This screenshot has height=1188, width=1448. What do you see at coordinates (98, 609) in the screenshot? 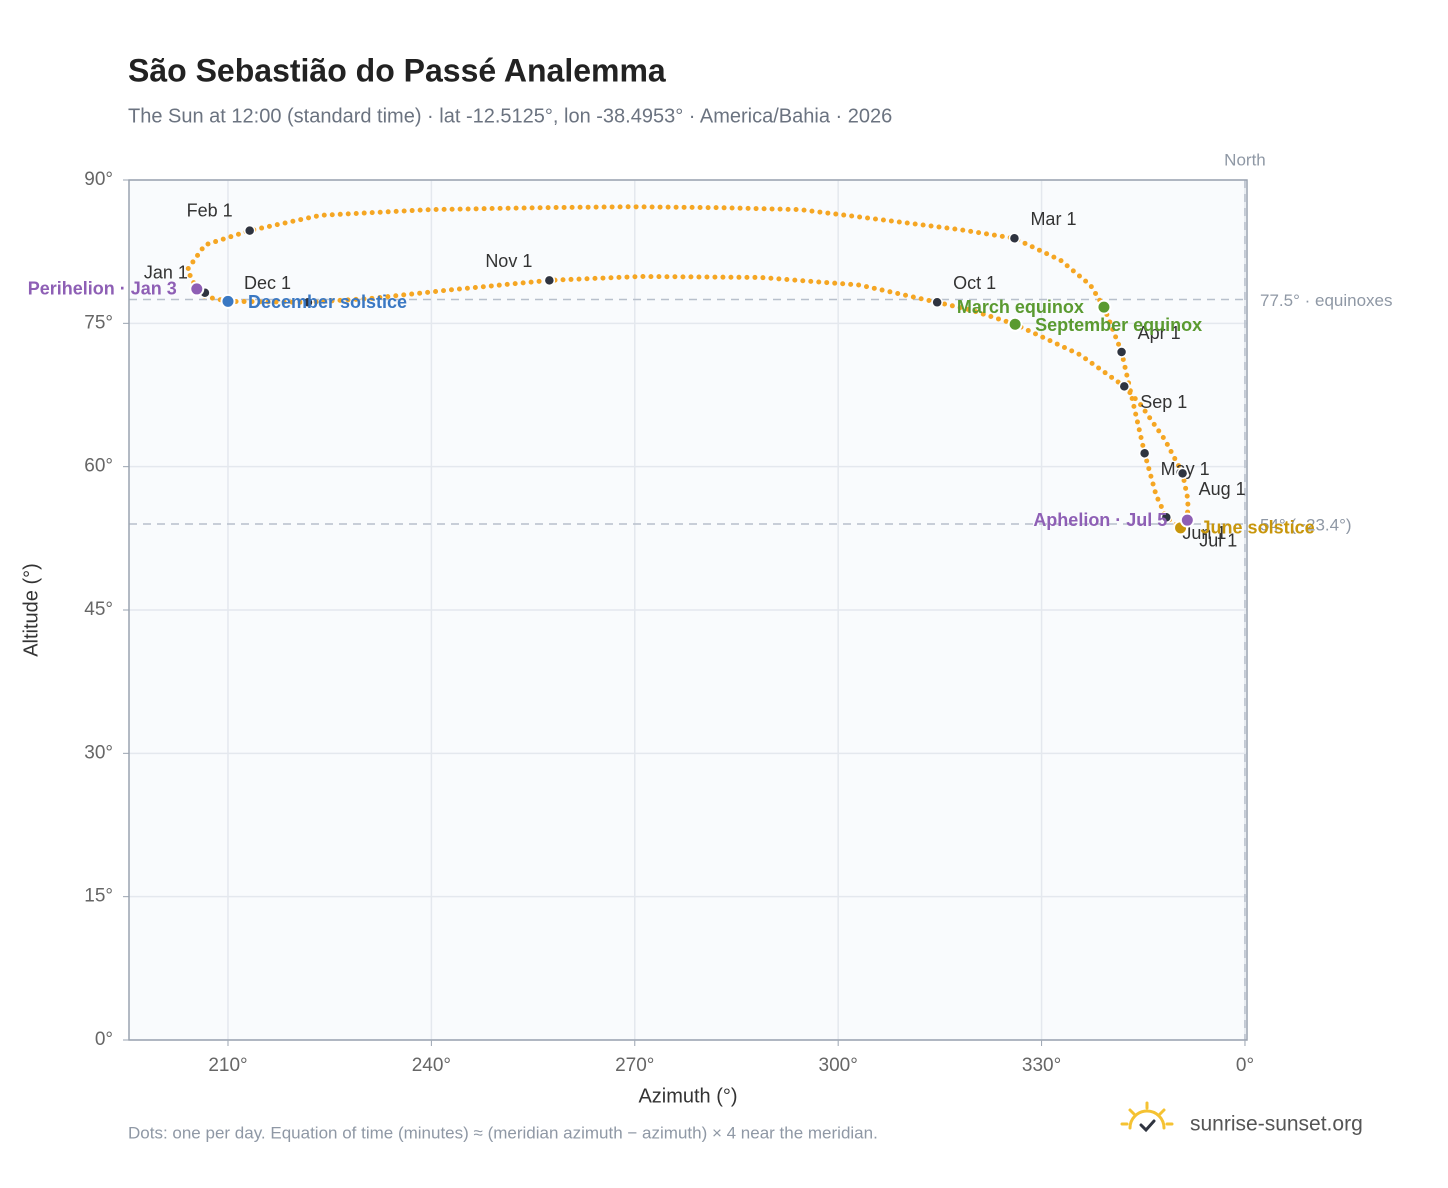
I see `y-tick-label: 45°` at bounding box center [98, 609].